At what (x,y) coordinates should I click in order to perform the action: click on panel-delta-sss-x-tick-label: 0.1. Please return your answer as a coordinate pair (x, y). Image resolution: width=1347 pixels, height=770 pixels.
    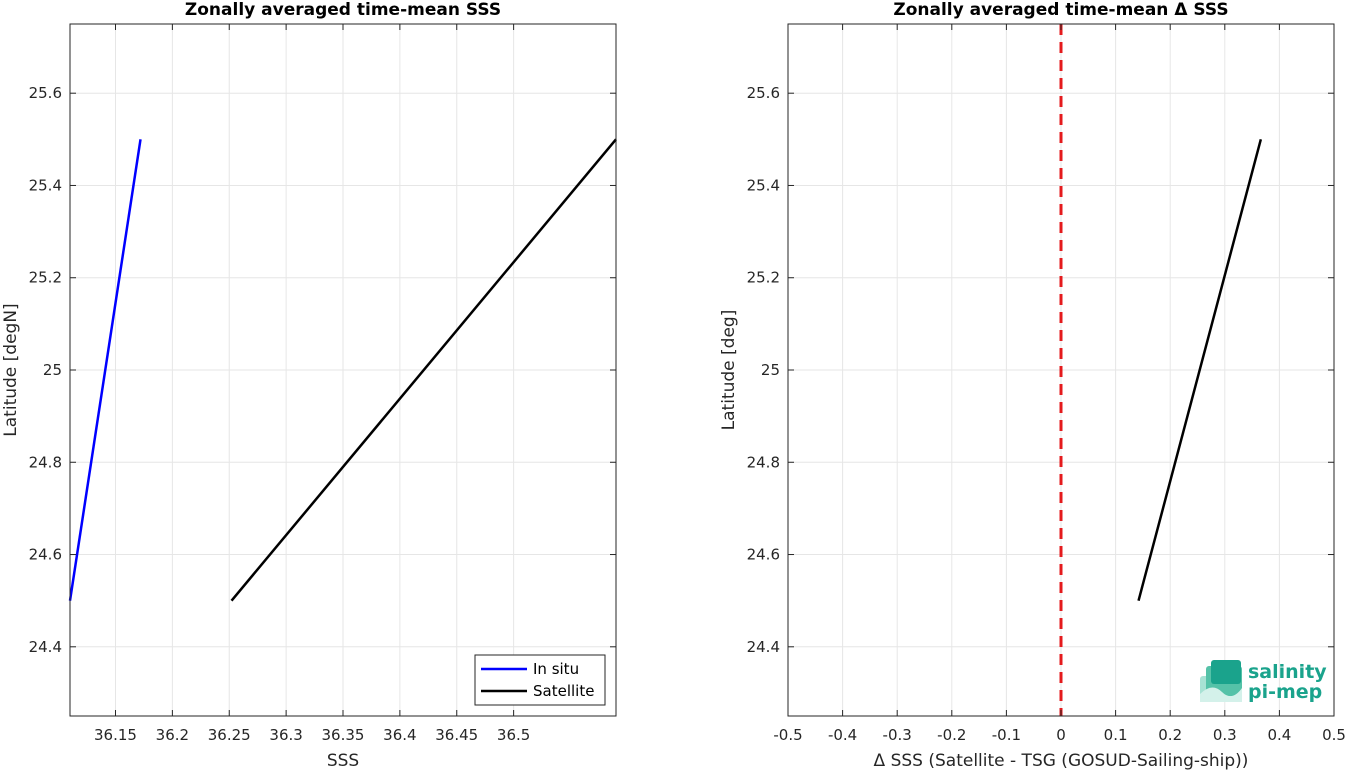
    Looking at the image, I should click on (1116, 735).